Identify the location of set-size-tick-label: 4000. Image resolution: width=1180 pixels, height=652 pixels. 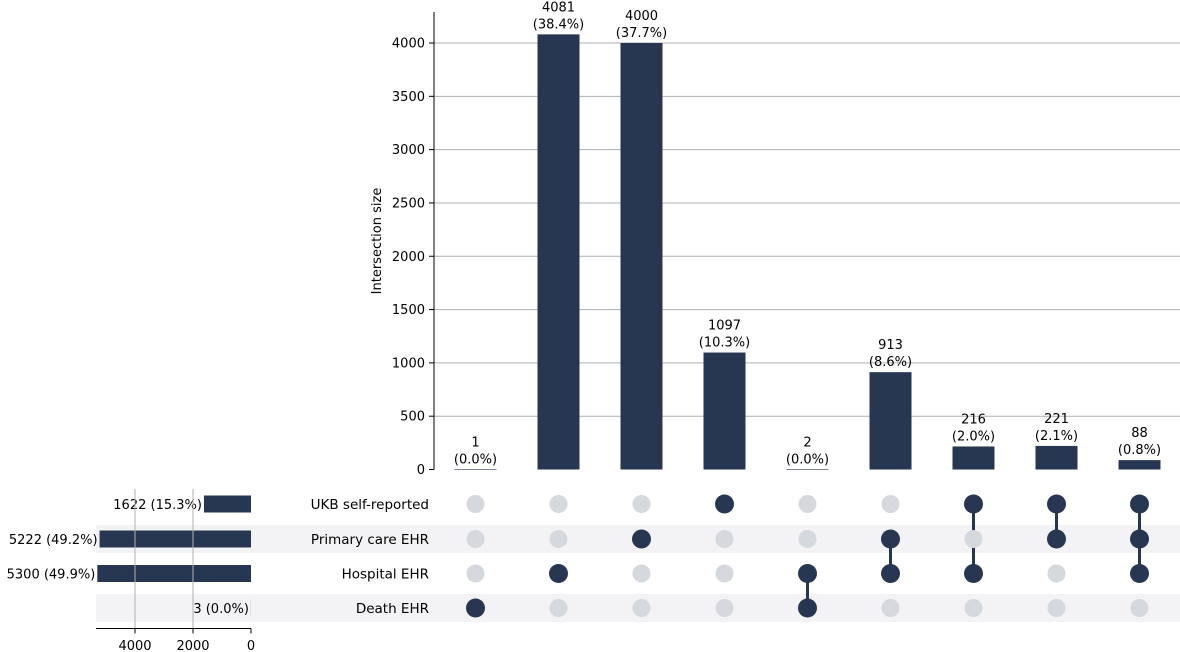
(134, 645).